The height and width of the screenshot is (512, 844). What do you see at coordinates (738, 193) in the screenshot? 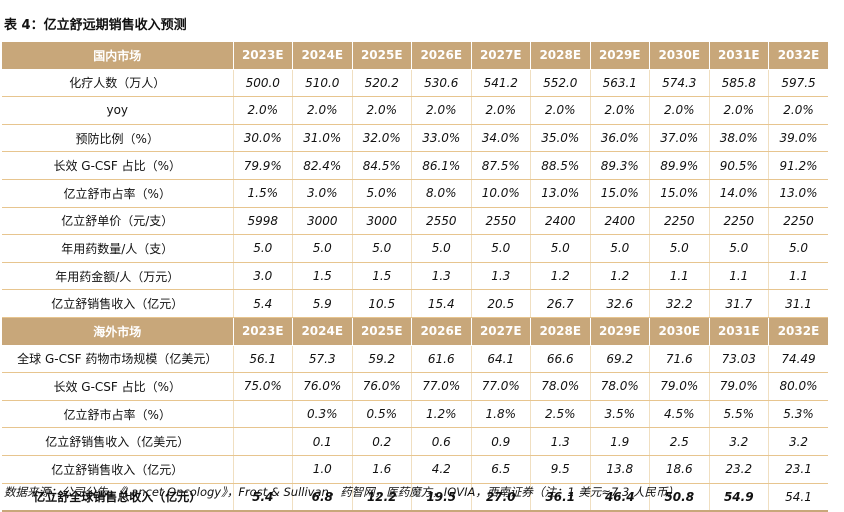
I see `value-cell: 14.0%` at bounding box center [738, 193].